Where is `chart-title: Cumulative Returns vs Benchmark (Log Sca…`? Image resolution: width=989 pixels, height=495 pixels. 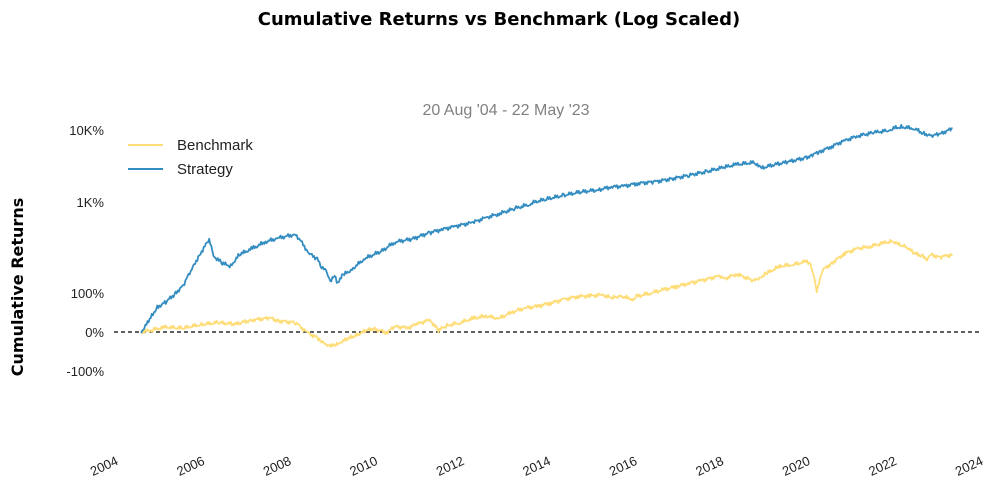
chart-title: Cumulative Returns vs Benchmark (Log Sca… is located at coordinates (499, 19).